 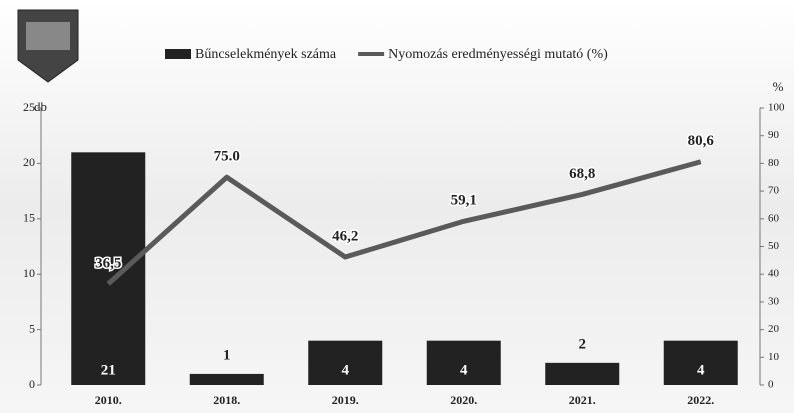 What do you see at coordinates (701, 141) in the screenshot?
I see `line-value-label: 80,6` at bounding box center [701, 141].